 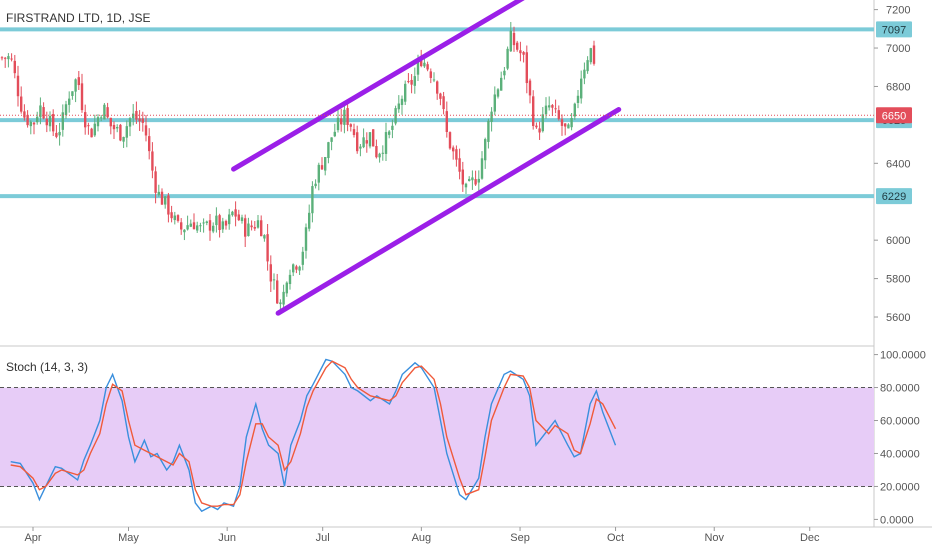 What do you see at coordinates (900, 487) in the screenshot?
I see `stoch-tick-label: 20.0000` at bounding box center [900, 487].